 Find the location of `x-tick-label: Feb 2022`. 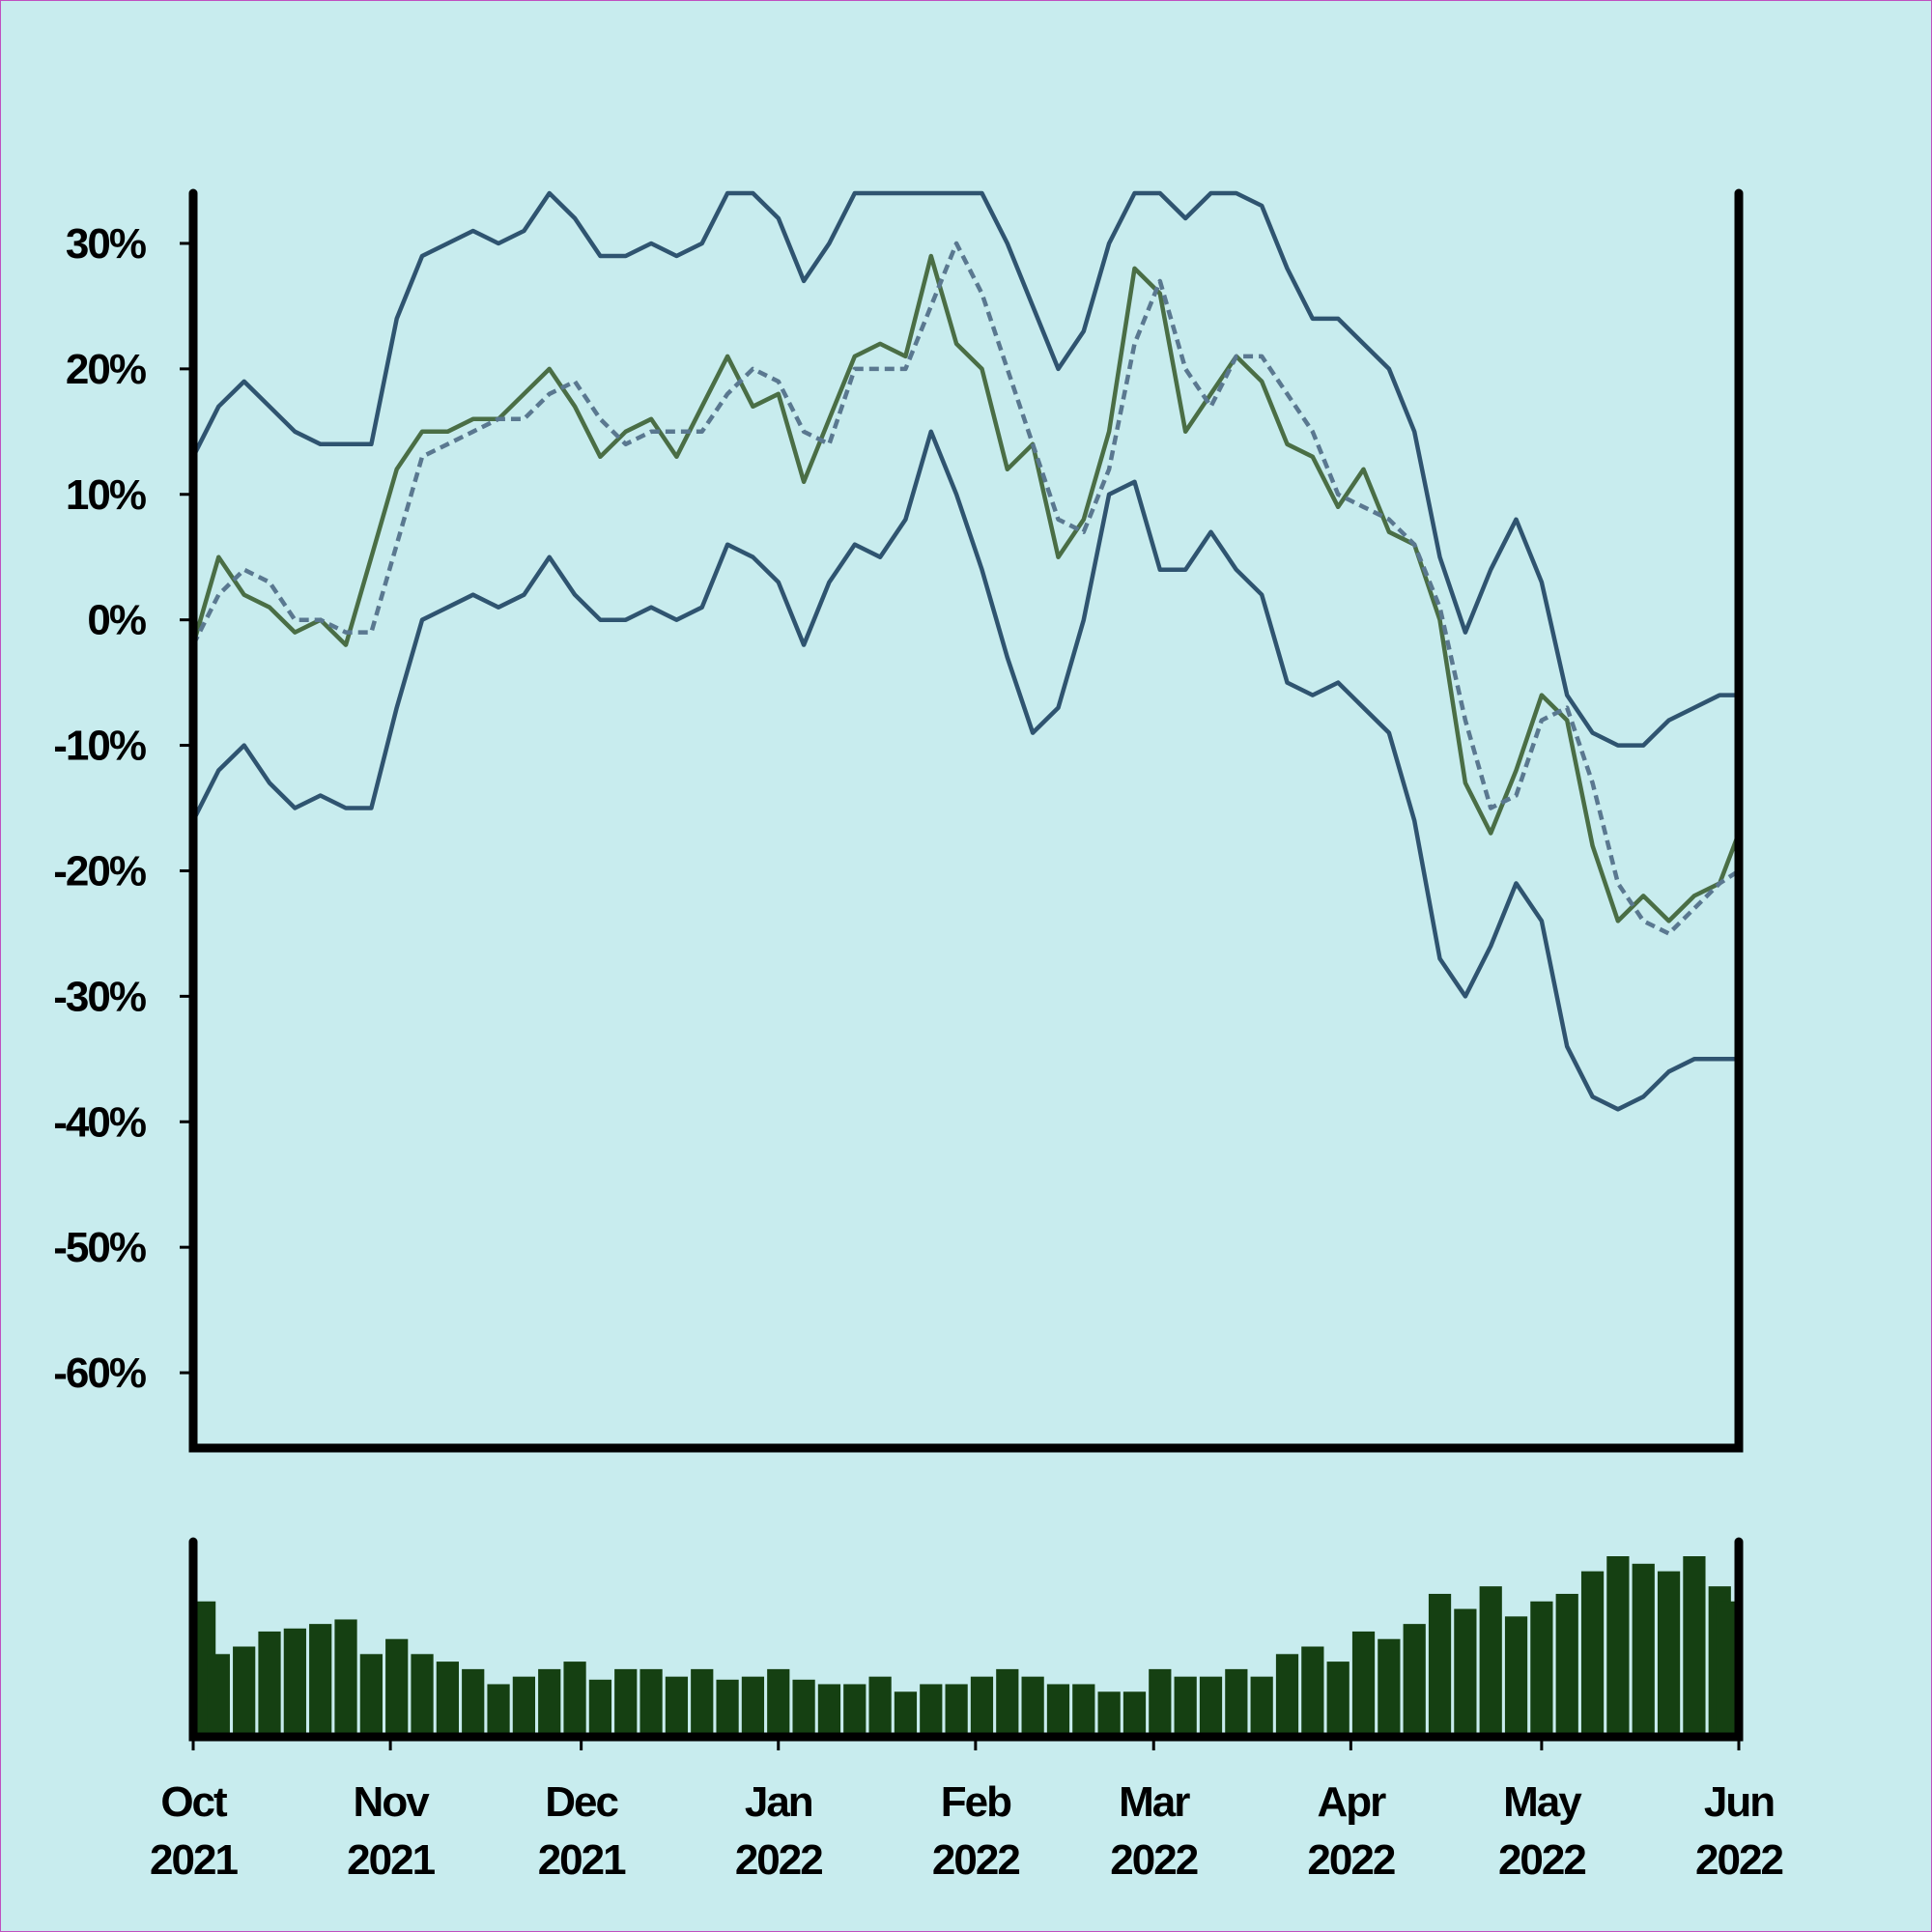

x-tick-label: Feb 2022 is located at coordinates (975, 1831).